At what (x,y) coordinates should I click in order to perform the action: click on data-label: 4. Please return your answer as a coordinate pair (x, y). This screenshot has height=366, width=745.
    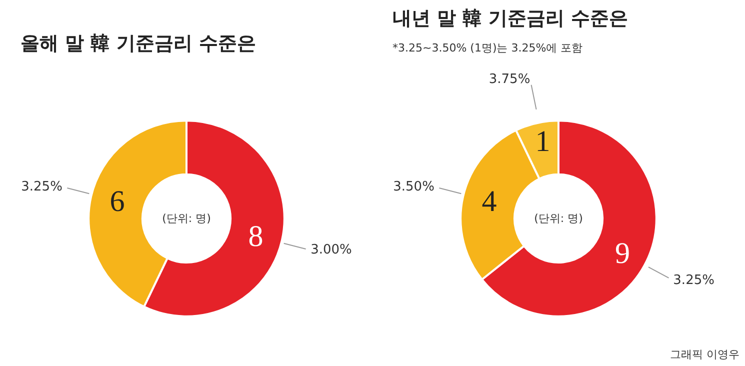
    Looking at the image, I should click on (489, 201).